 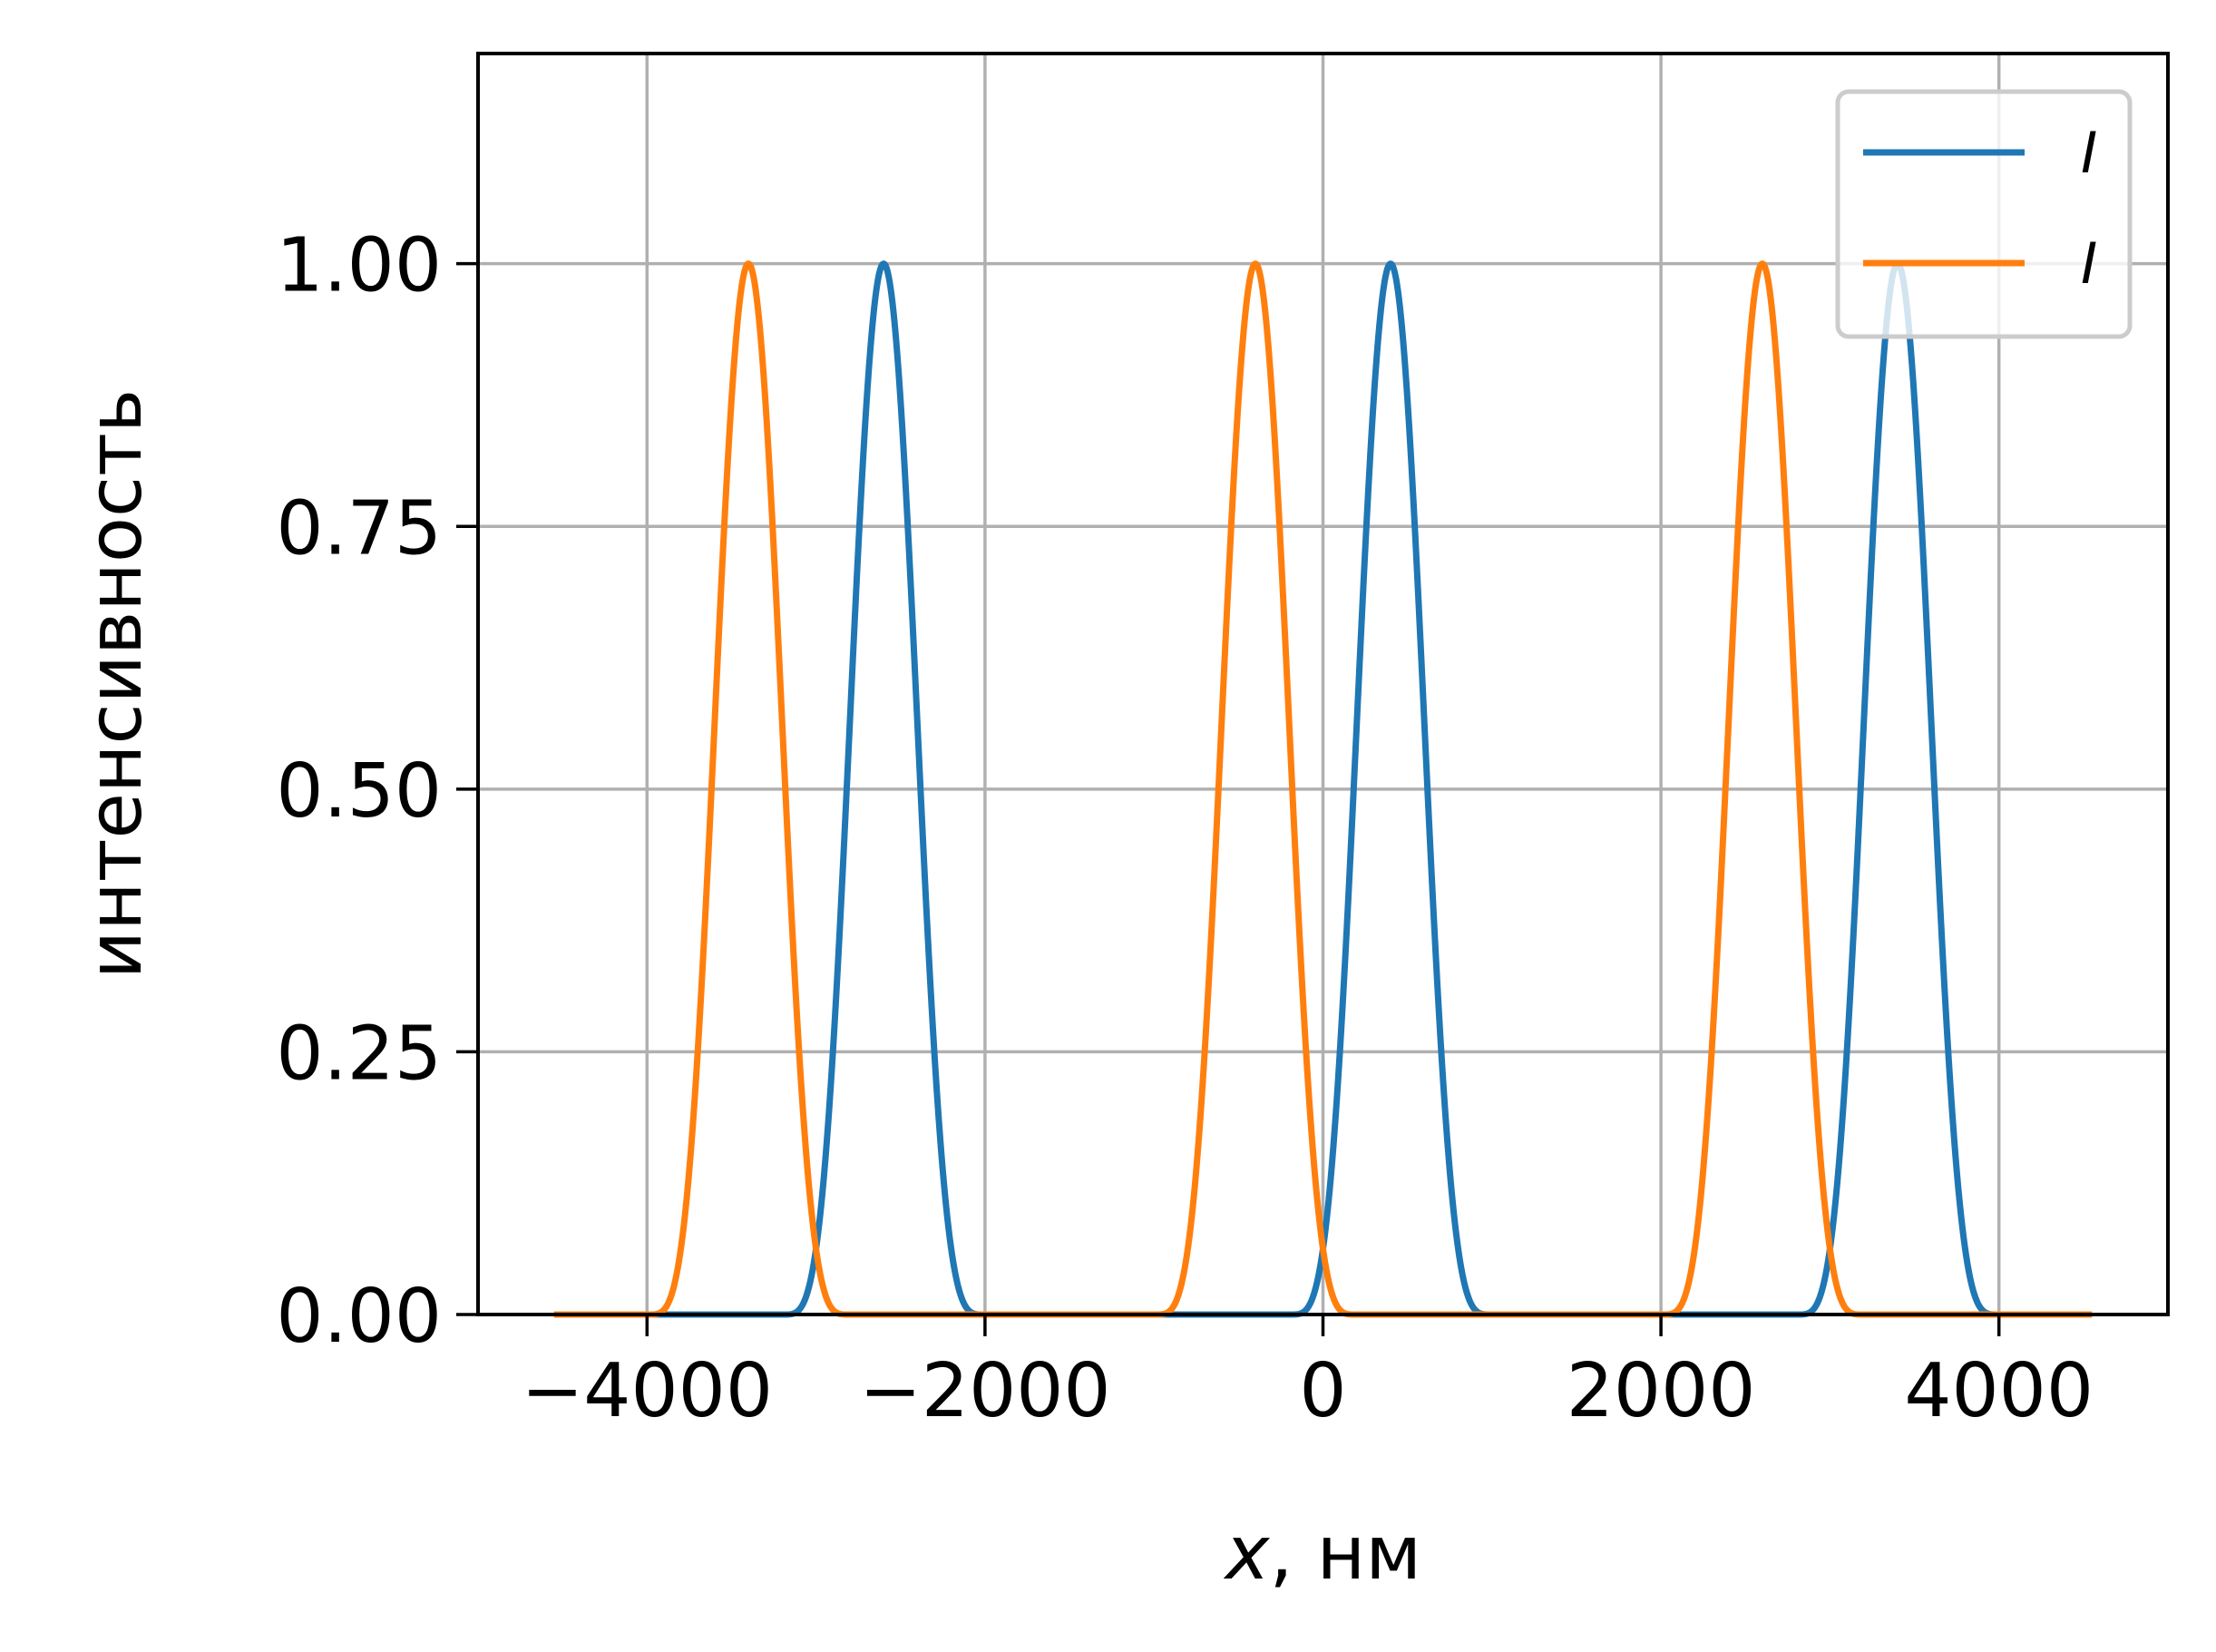 What do you see at coordinates (1984, 214) in the screenshot?
I see `legend: I I` at bounding box center [1984, 214].